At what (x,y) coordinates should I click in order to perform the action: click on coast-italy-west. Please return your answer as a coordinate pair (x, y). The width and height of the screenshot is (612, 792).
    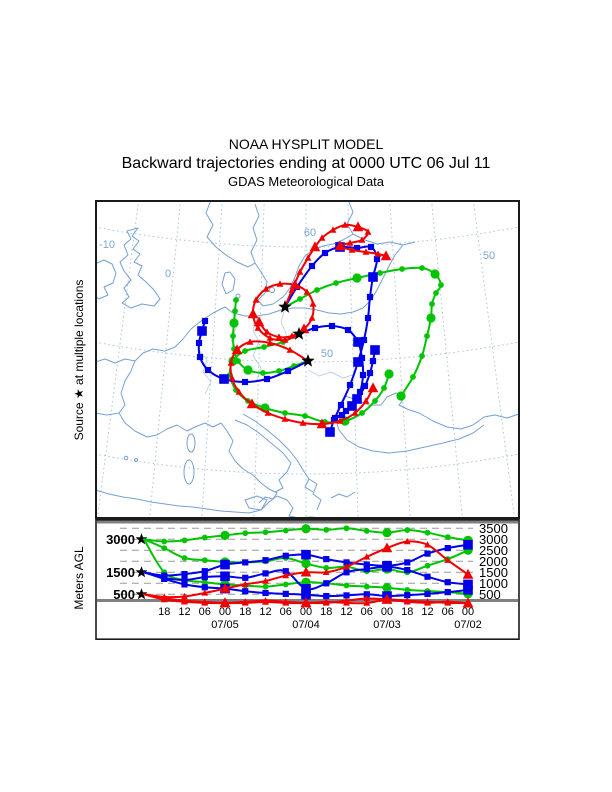
    Looking at the image, I should click on (249, 463).